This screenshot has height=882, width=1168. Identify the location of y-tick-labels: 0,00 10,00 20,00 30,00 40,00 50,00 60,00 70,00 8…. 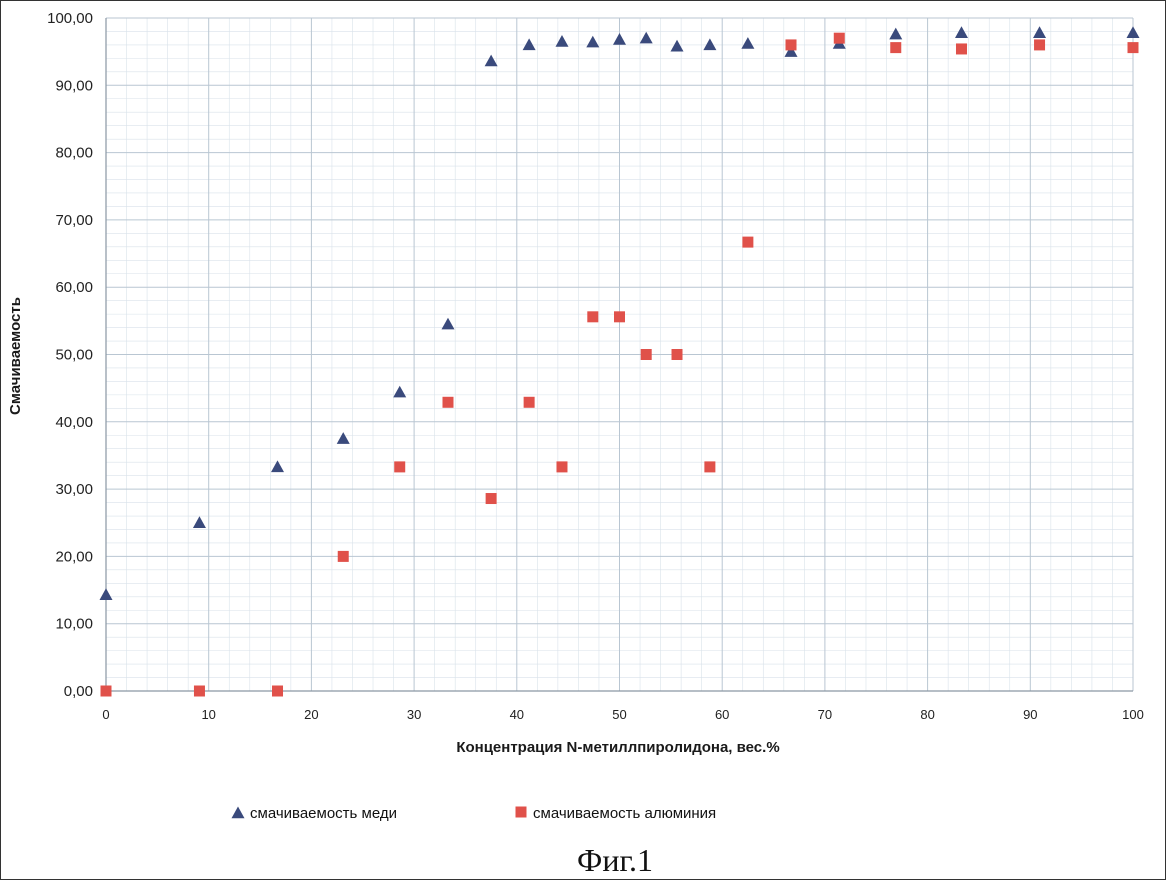
(70, 355).